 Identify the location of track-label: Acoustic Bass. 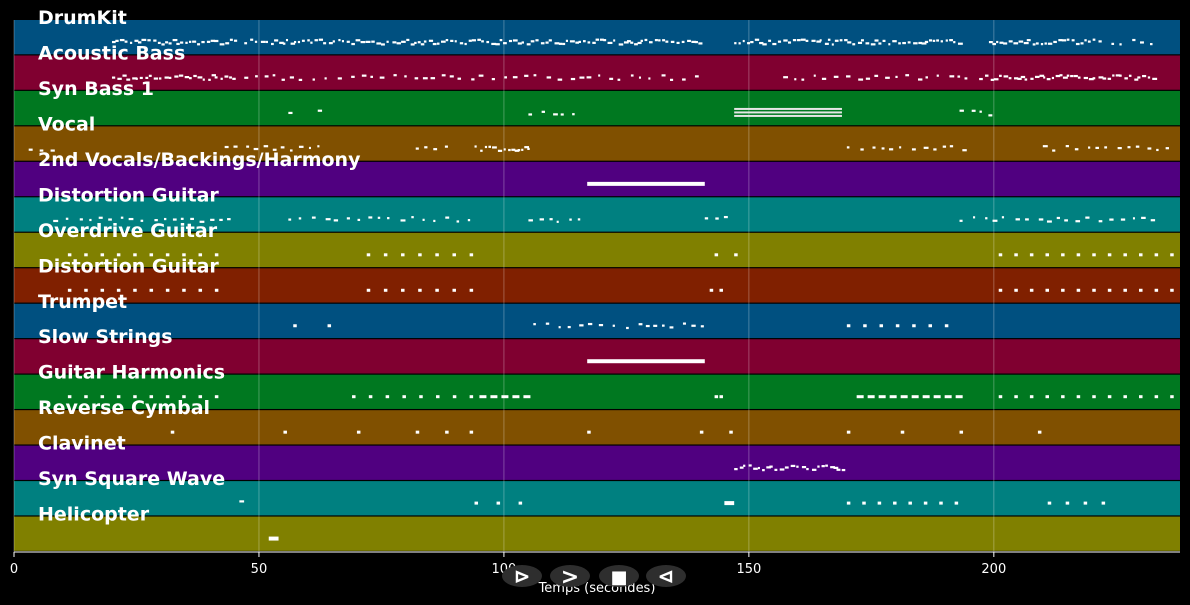
(111, 53).